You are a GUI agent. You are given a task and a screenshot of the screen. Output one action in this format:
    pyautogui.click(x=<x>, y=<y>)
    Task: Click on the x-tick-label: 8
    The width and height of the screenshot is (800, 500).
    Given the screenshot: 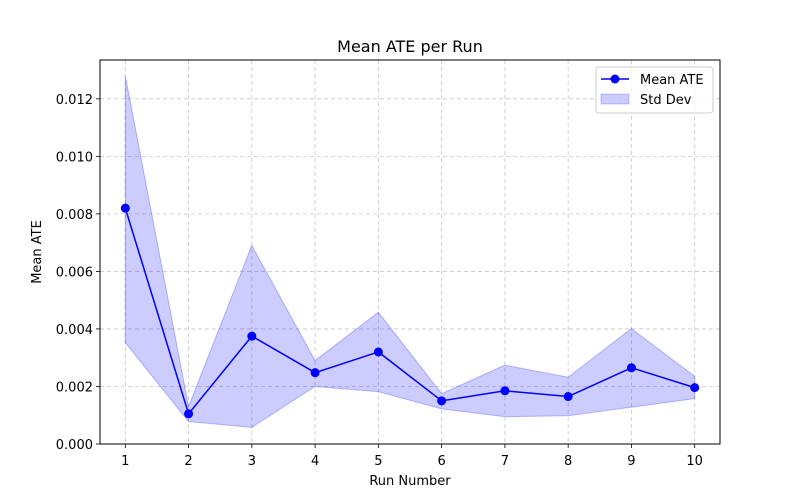 What is the action you would take?
    pyautogui.click(x=568, y=461)
    